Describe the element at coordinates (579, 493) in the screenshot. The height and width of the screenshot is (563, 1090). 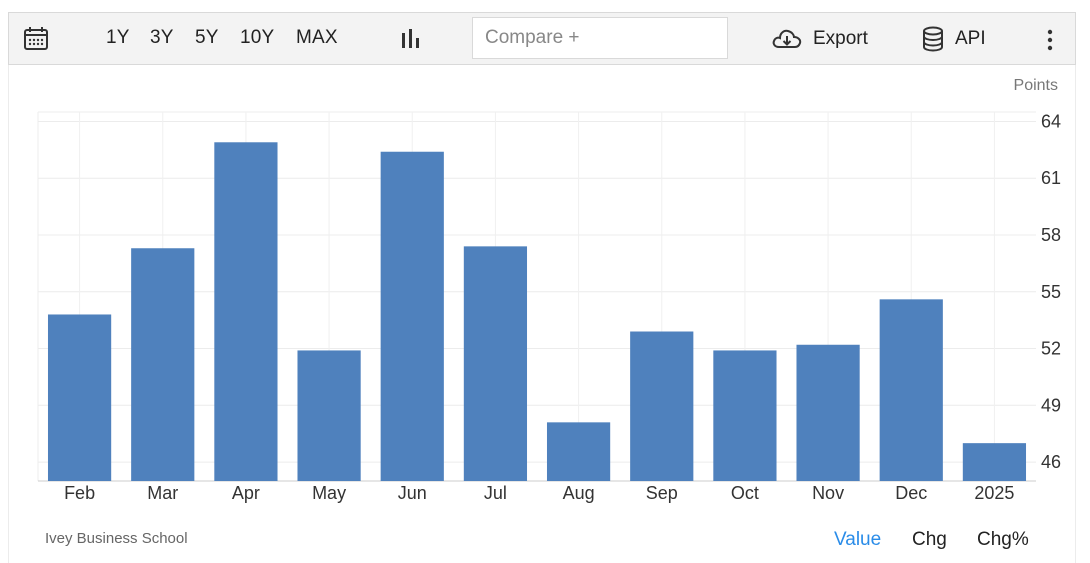
I see `x-tick-label: Aug` at that location.